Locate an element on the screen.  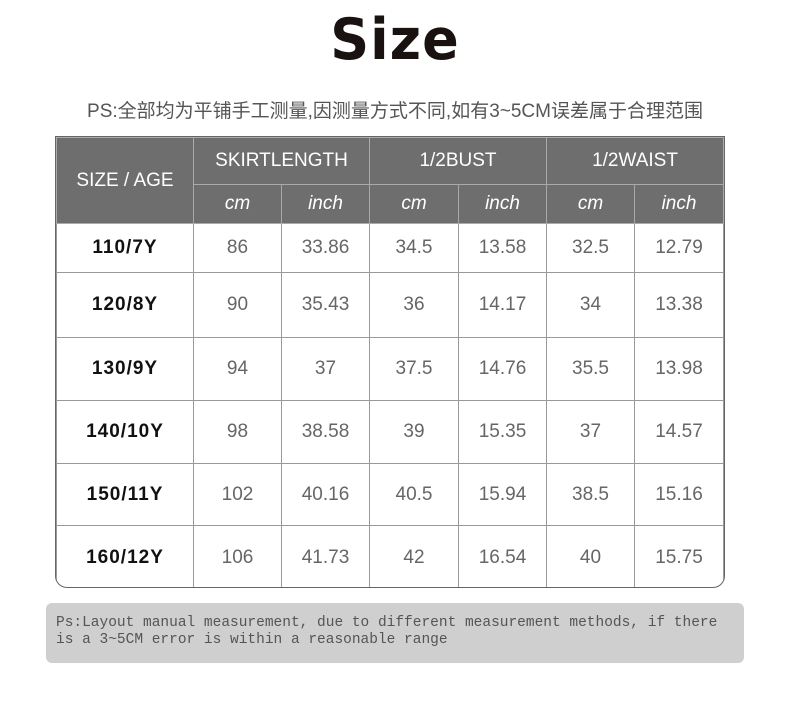
value-cell: 13.38 is located at coordinates (679, 305).